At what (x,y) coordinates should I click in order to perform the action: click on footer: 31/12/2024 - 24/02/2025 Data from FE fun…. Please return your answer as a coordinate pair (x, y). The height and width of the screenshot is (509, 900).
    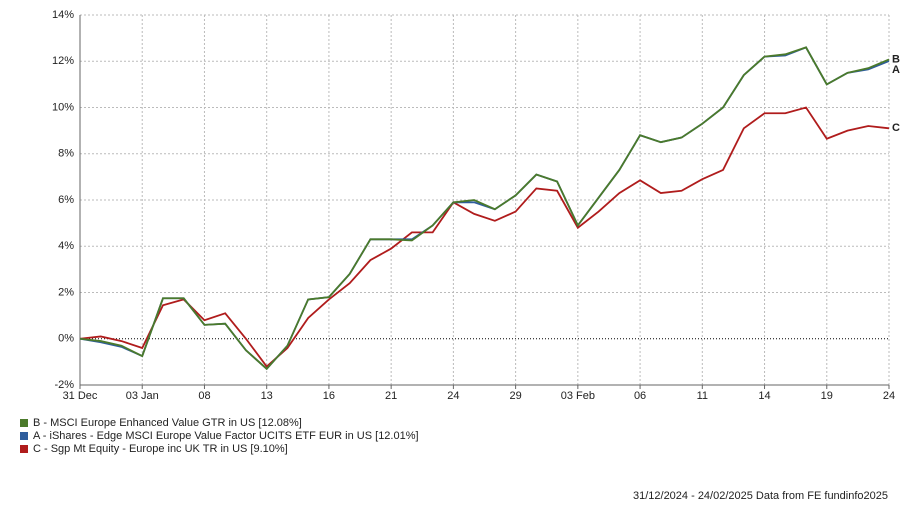
    Looking at the image, I should click on (760, 496).